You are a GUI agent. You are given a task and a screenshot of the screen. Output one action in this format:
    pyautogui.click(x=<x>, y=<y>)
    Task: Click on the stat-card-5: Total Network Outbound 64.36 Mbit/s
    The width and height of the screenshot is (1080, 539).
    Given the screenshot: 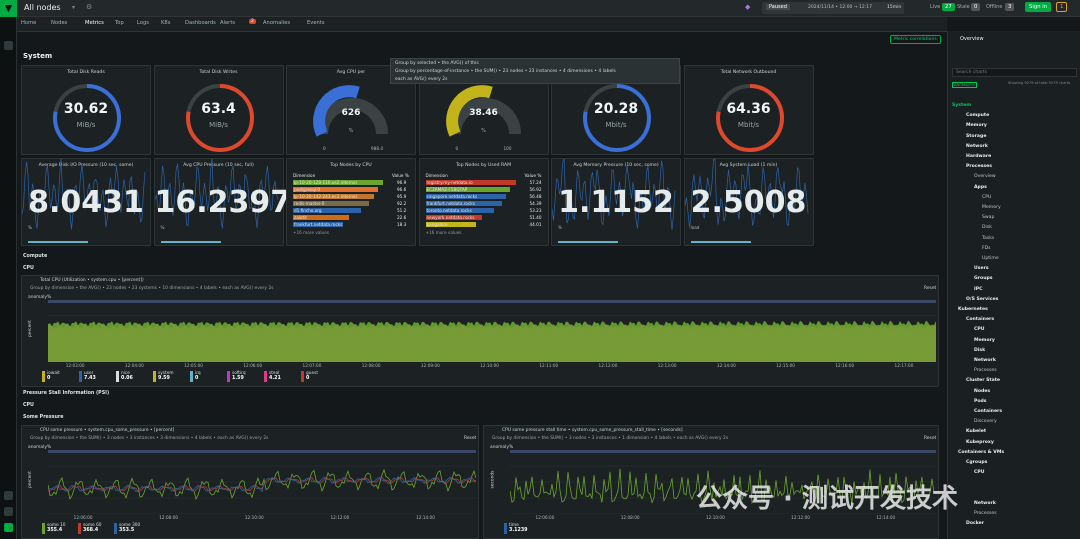 What is the action you would take?
    pyautogui.click(x=748, y=110)
    